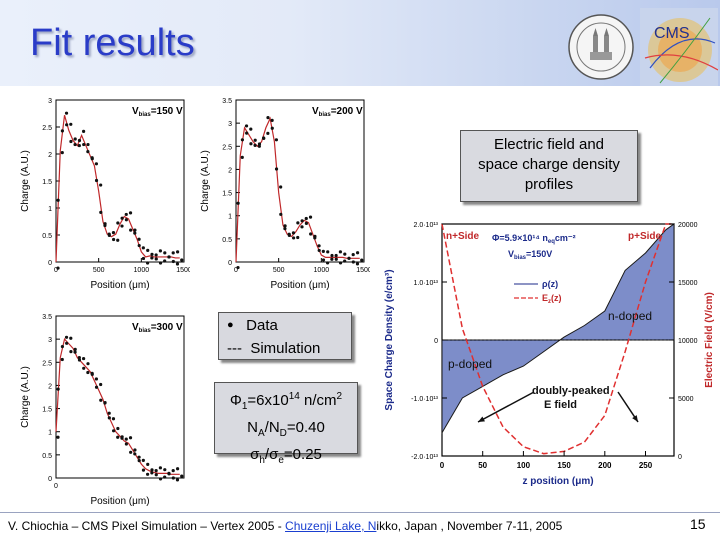  I want to click on arrow-left-head, so click(481, 419).